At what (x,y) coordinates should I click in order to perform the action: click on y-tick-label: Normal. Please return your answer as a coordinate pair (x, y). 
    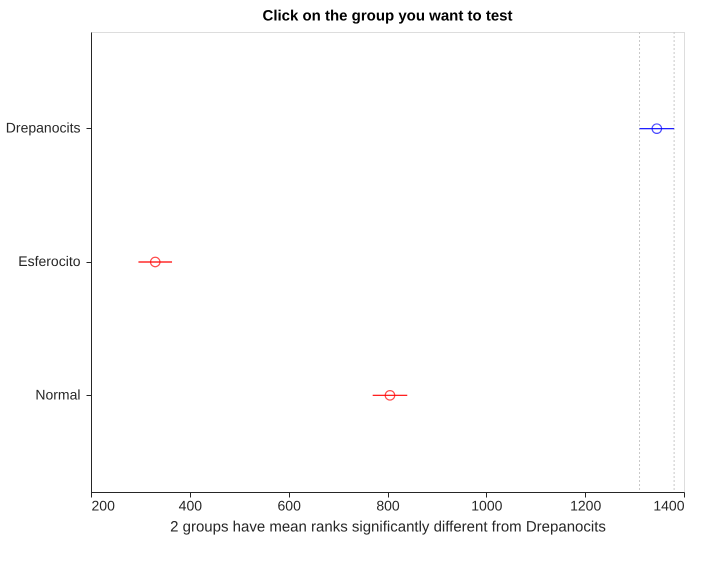
    Looking at the image, I should click on (57, 394).